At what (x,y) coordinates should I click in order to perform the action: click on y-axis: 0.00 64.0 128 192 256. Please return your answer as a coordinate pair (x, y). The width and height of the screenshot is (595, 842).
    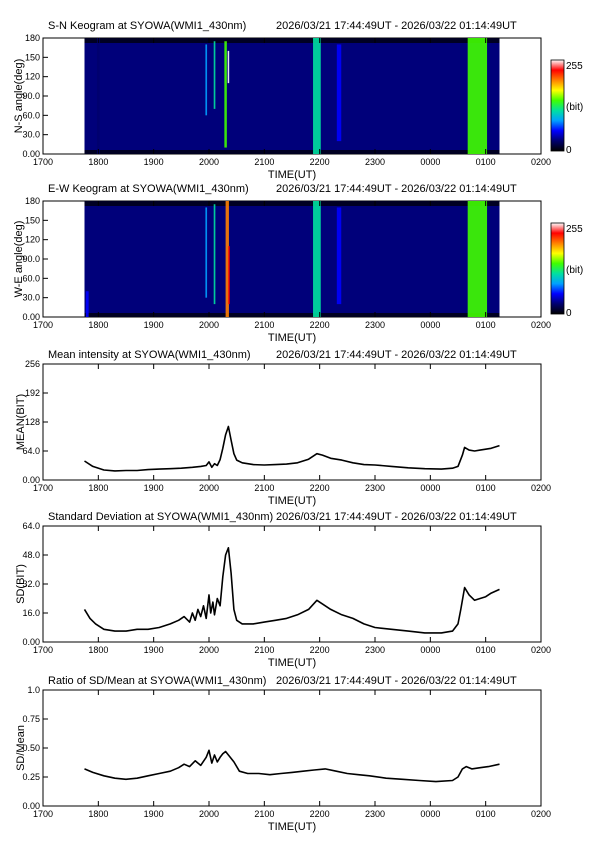
    Looking at the image, I should click on (35, 422).